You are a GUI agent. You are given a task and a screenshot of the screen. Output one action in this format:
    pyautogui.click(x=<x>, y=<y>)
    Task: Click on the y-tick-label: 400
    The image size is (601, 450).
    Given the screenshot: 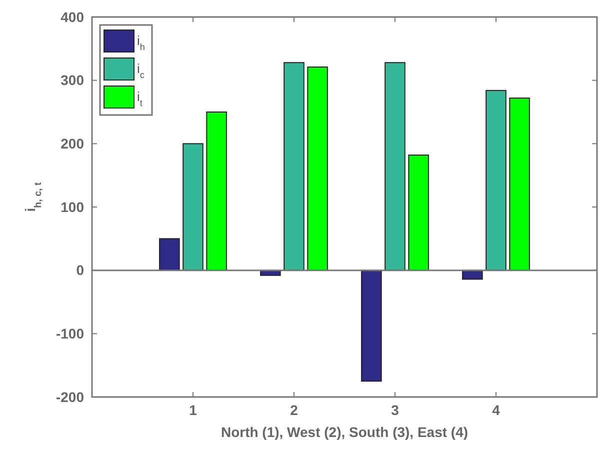 What is the action you would take?
    pyautogui.click(x=72, y=16)
    